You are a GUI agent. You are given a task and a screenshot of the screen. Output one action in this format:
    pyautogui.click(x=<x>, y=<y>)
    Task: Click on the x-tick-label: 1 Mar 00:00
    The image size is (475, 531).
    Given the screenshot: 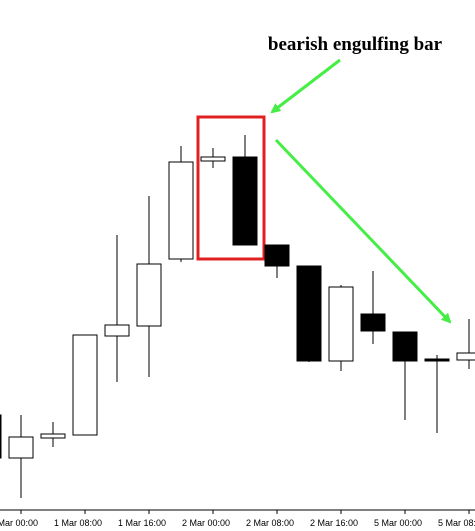 What is the action you would take?
    pyautogui.click(x=19, y=523)
    